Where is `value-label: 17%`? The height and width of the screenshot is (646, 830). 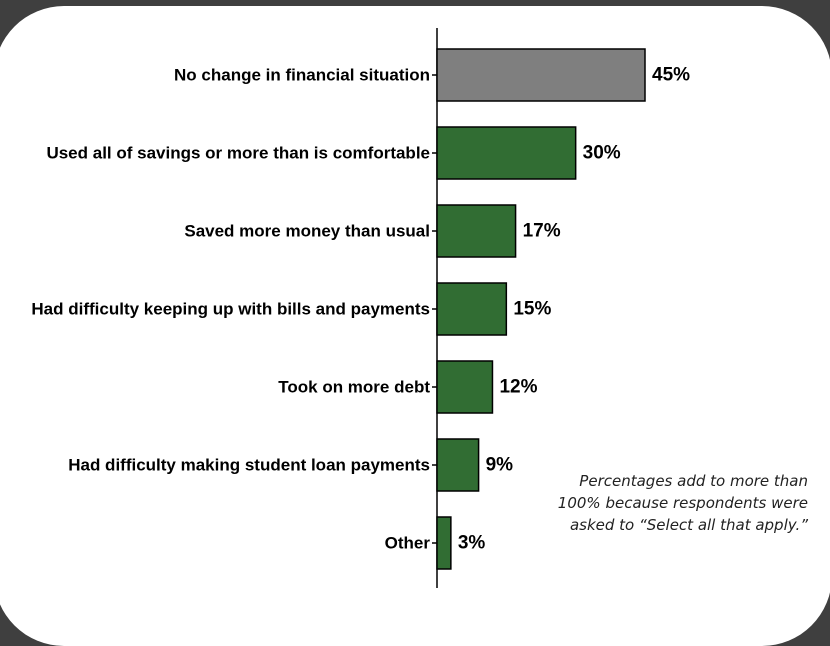
value-label: 17% is located at coordinates (542, 231).